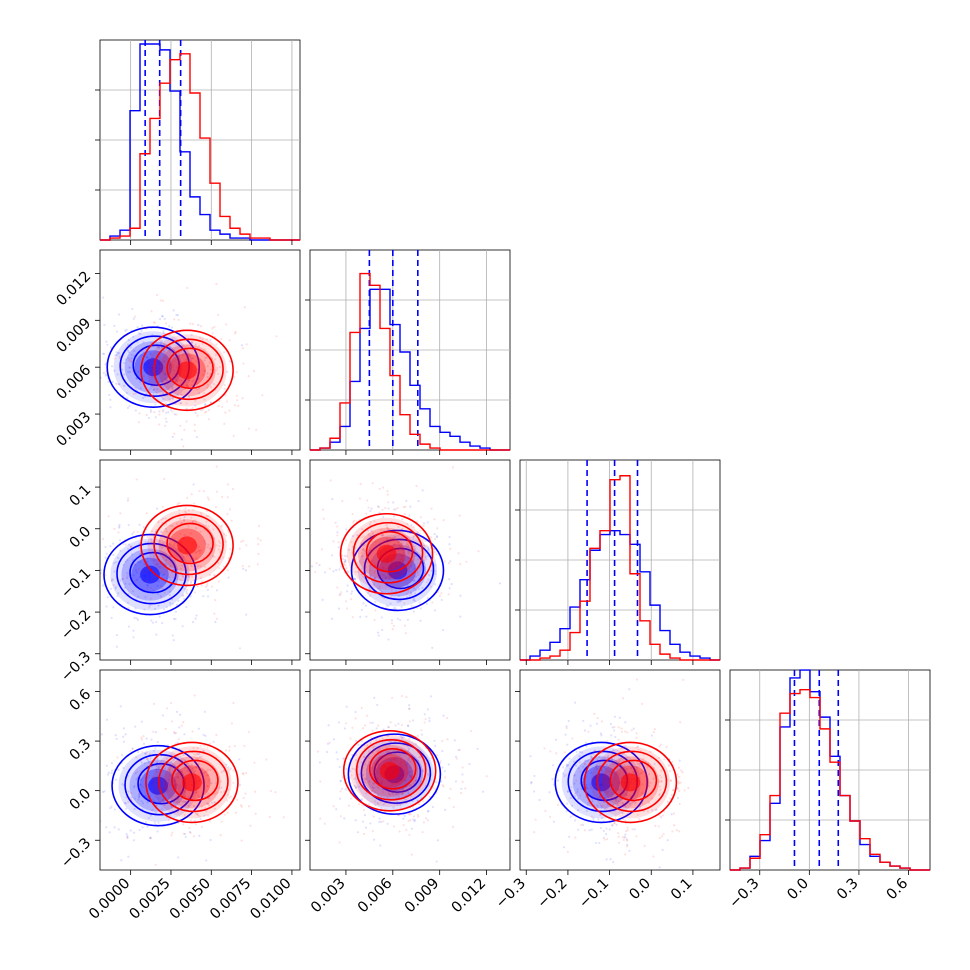 This screenshot has width=970, height=970. Describe the element at coordinates (230, 899) in the screenshot. I see `x-tick-label: 0.0075` at that location.